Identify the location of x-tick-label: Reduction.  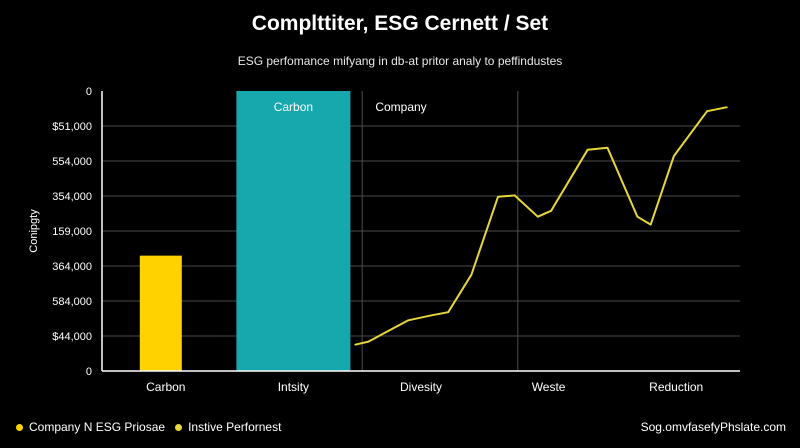
(676, 387).